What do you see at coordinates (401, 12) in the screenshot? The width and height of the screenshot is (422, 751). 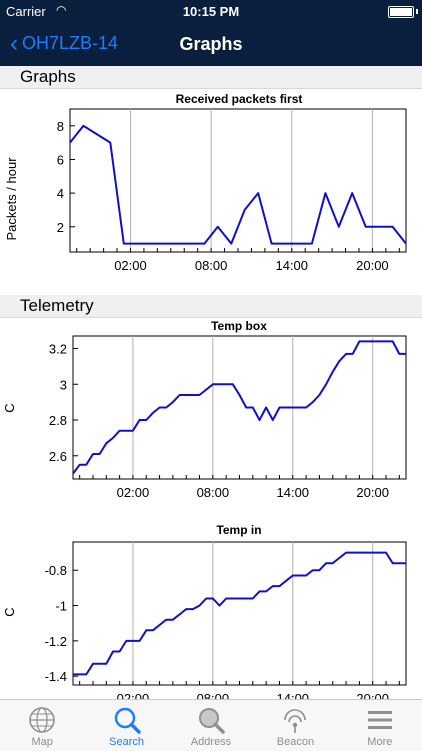 I see `battery-icon` at bounding box center [401, 12].